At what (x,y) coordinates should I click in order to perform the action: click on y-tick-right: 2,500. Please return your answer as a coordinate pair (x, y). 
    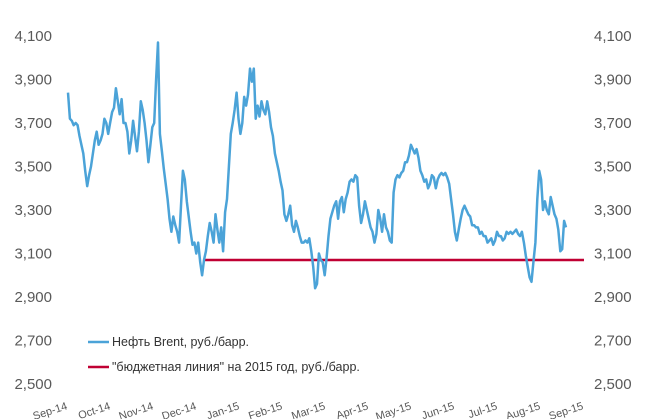
    Looking at the image, I should click on (613, 384).